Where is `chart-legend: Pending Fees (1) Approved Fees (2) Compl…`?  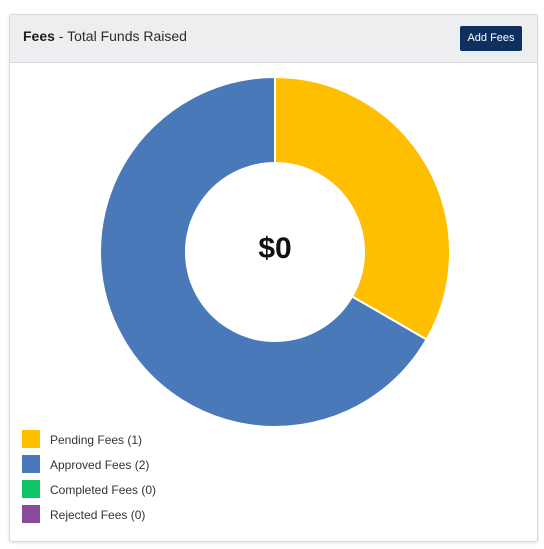 chart-legend: Pending Fees (1) Approved Fees (2) Compl… is located at coordinates (132, 479).